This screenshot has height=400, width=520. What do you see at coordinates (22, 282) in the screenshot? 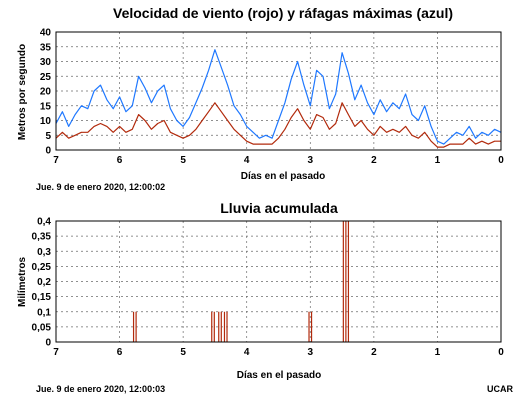
I see `rain-y-axis-label: Milímetros` at bounding box center [22, 282].